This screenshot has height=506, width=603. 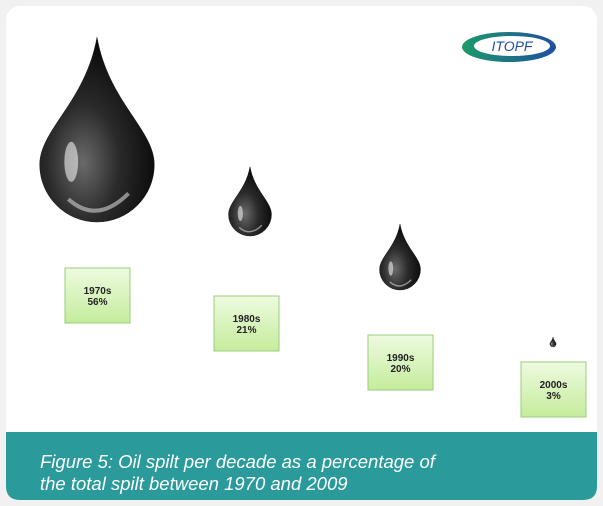 What do you see at coordinates (247, 319) in the screenshot?
I see `category-label: 1980s` at bounding box center [247, 319].